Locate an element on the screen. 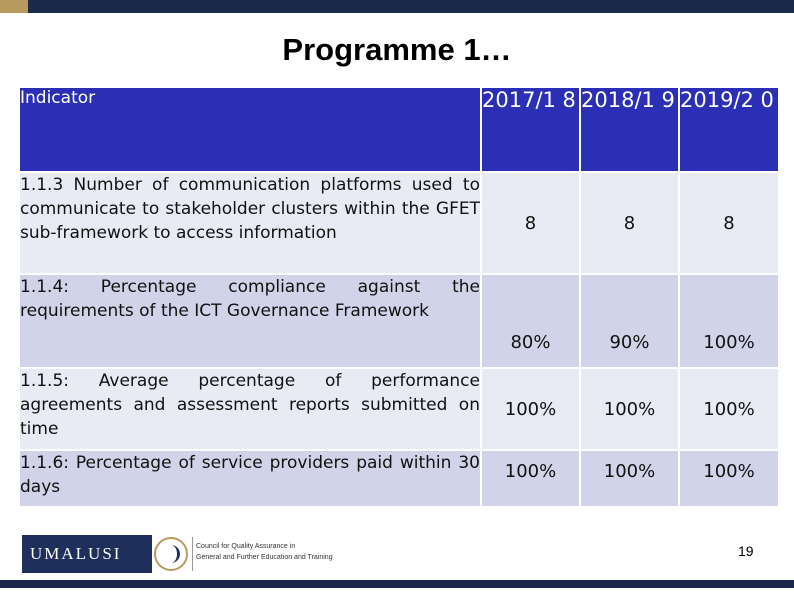 This screenshot has width=794, height=595. top-banner is located at coordinates (397, 6).